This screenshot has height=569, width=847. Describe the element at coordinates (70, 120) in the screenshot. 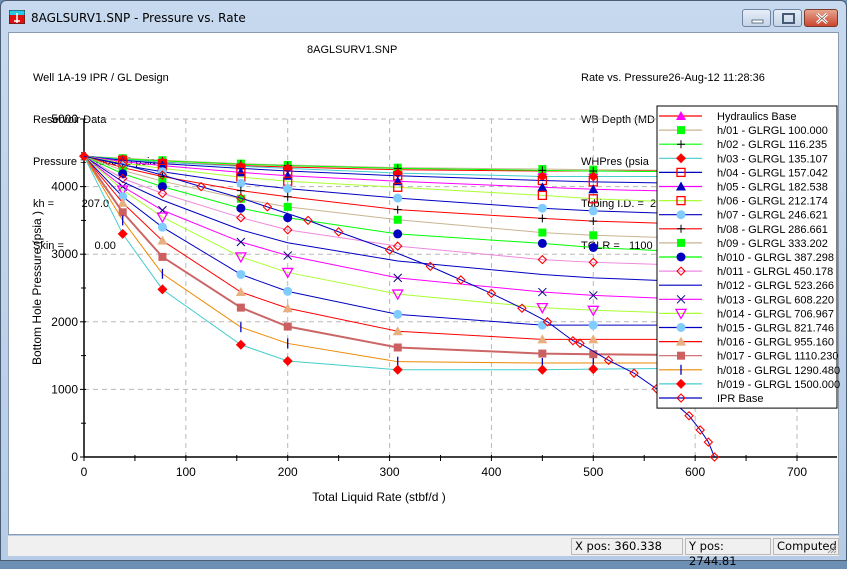

I see `info-line: Reservoir Data` at that location.